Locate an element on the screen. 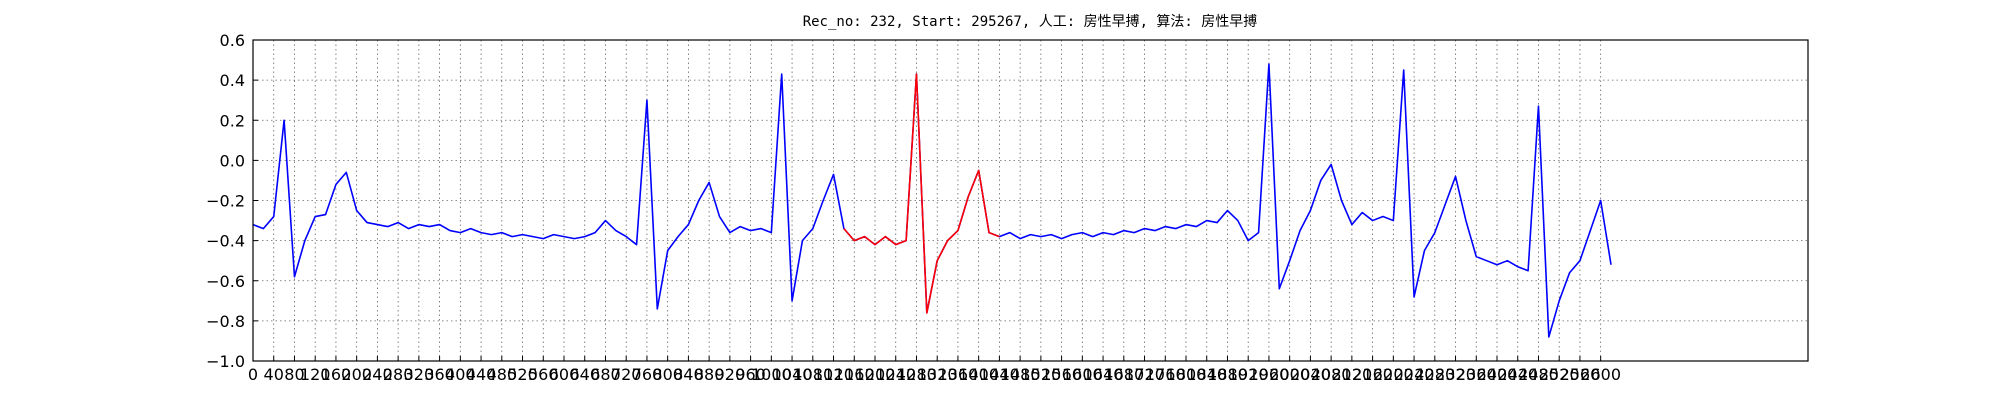 The height and width of the screenshot is (400, 2000). x-tick-label: 1280 is located at coordinates (916, 374).